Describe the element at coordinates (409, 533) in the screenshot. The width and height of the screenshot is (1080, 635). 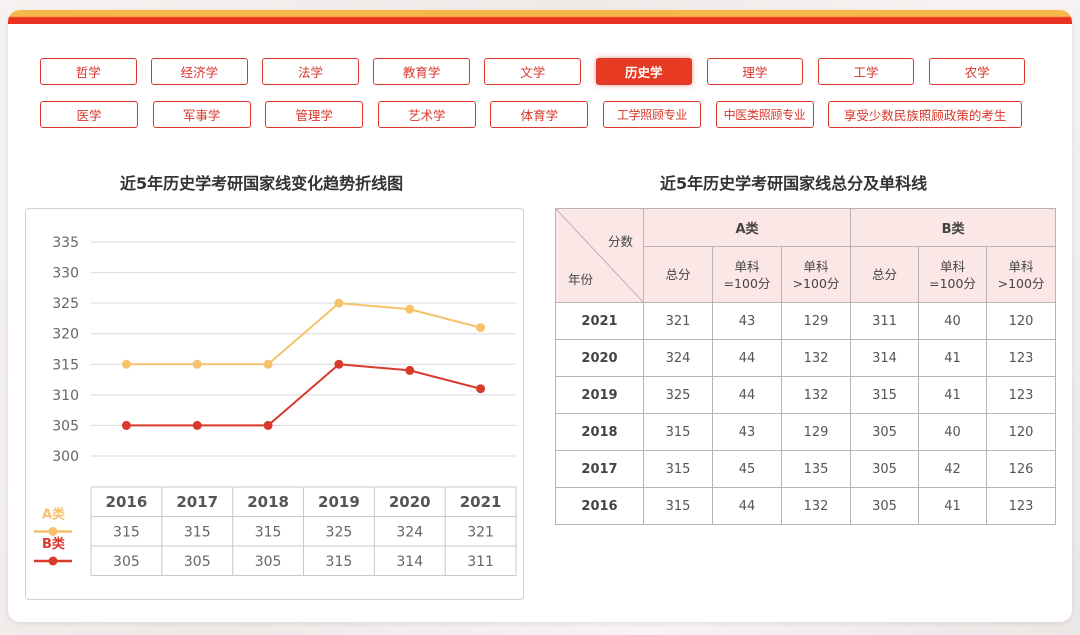
I see `data-table-value: 324` at that location.